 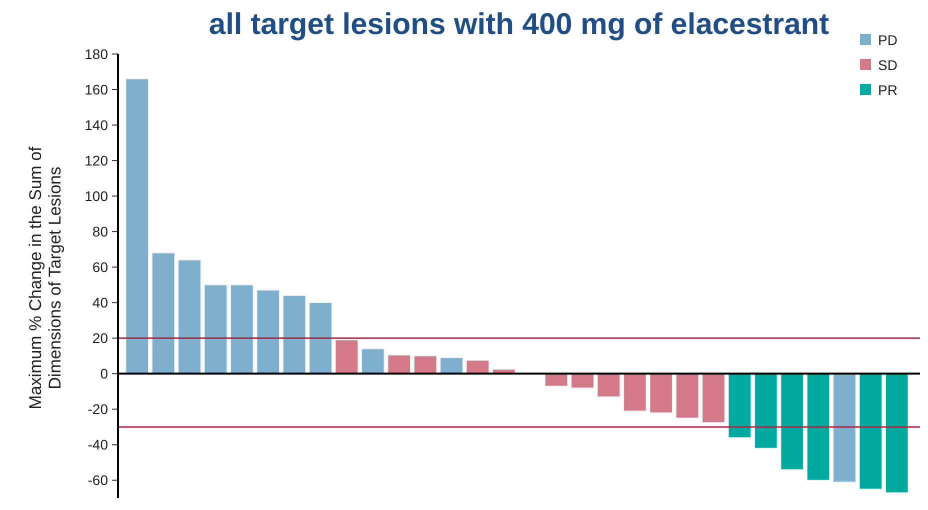 What do you see at coordinates (96, 196) in the screenshot?
I see `y-tick-label: 100` at bounding box center [96, 196].